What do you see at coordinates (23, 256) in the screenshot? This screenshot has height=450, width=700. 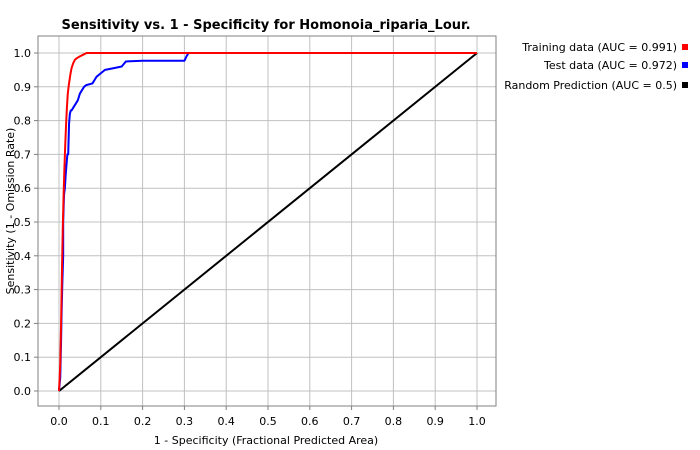 I see `y-tick-label: 0.4` at bounding box center [23, 256].